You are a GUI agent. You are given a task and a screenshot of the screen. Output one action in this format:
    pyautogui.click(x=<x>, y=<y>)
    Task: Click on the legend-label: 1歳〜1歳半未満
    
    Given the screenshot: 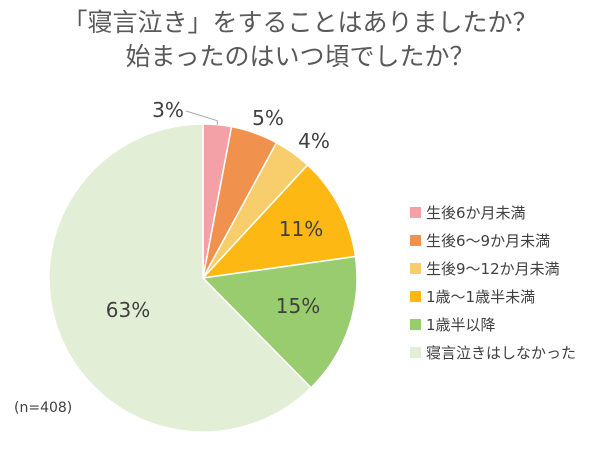 What is the action you would take?
    pyautogui.click(x=481, y=296)
    